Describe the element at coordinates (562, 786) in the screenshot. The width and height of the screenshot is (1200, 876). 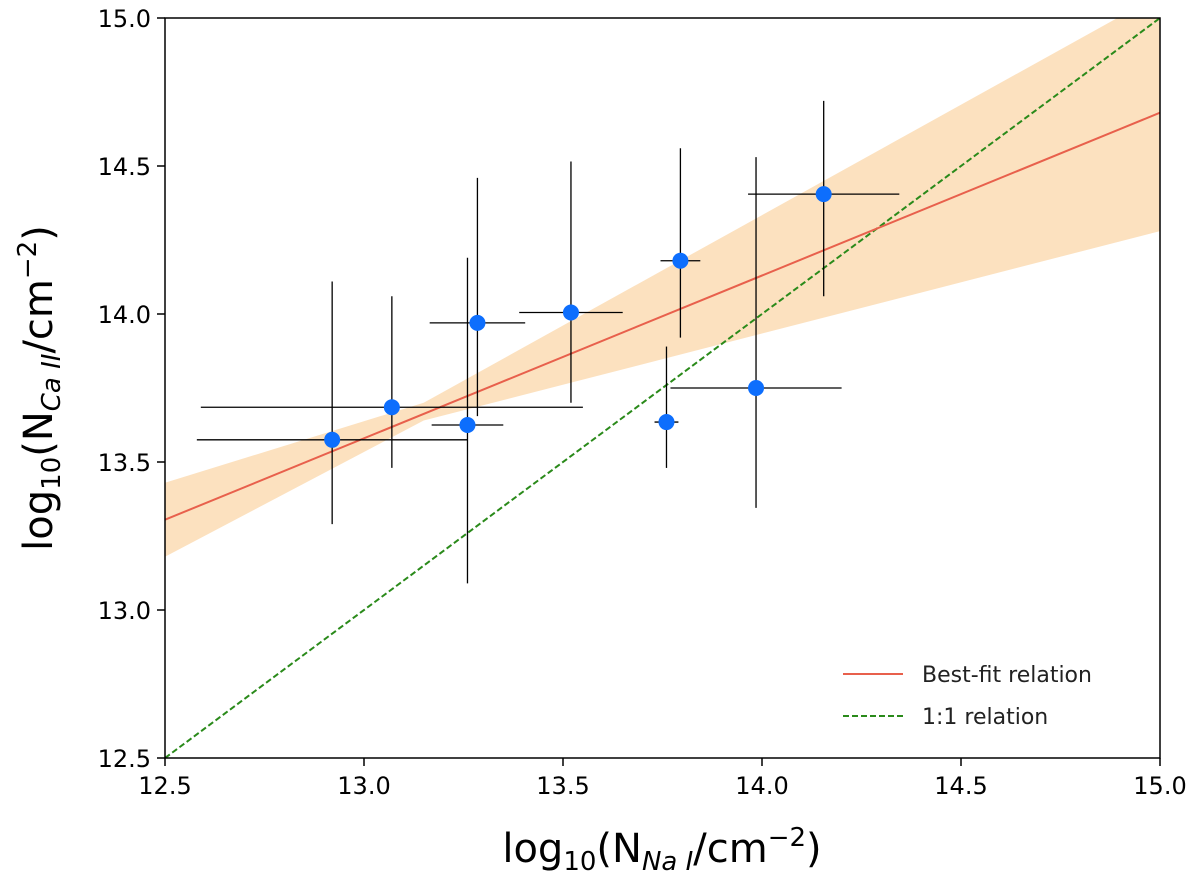
I see `x-tick-label: 13.5` at that location.